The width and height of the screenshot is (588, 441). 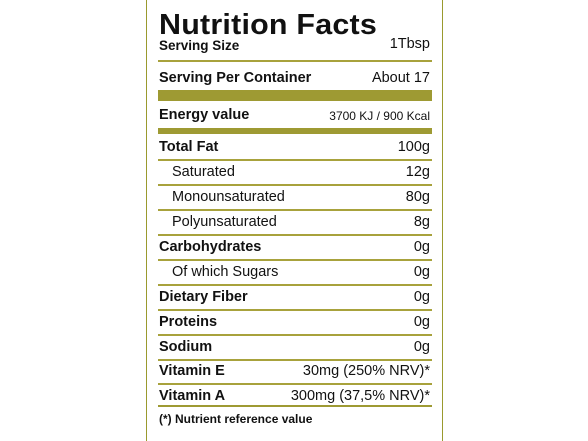 What do you see at coordinates (409, 44) in the screenshot?
I see `serving-size-value: 1Tbsp` at bounding box center [409, 44].